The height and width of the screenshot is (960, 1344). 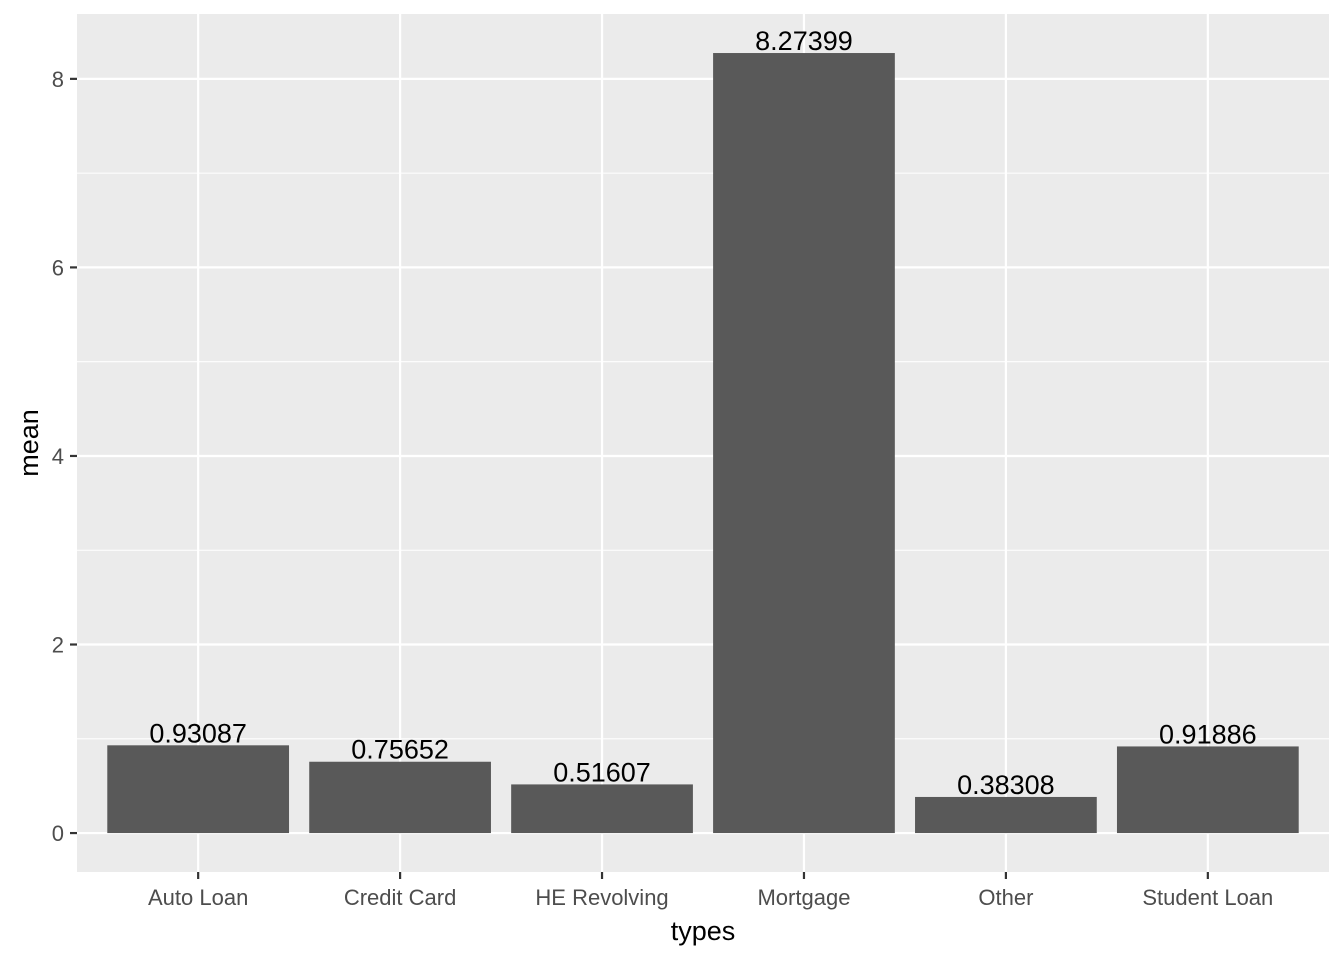 What do you see at coordinates (400, 750) in the screenshot?
I see `data-label: 0.75652` at bounding box center [400, 750].